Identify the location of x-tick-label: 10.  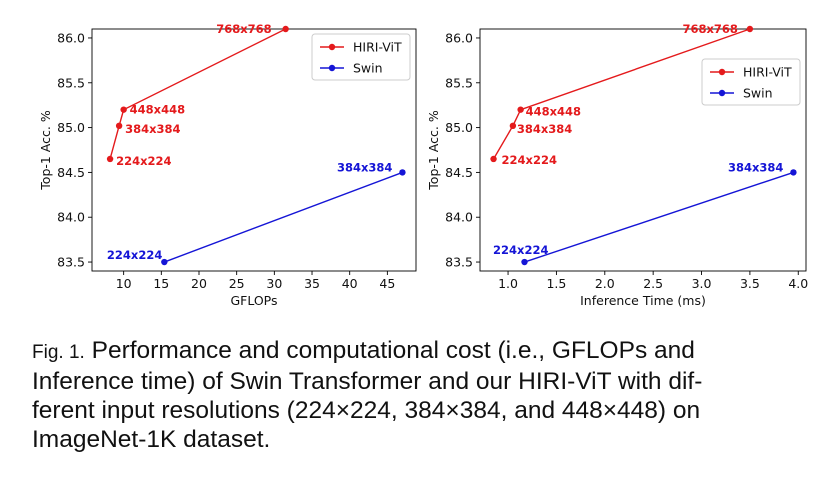
(124, 283).